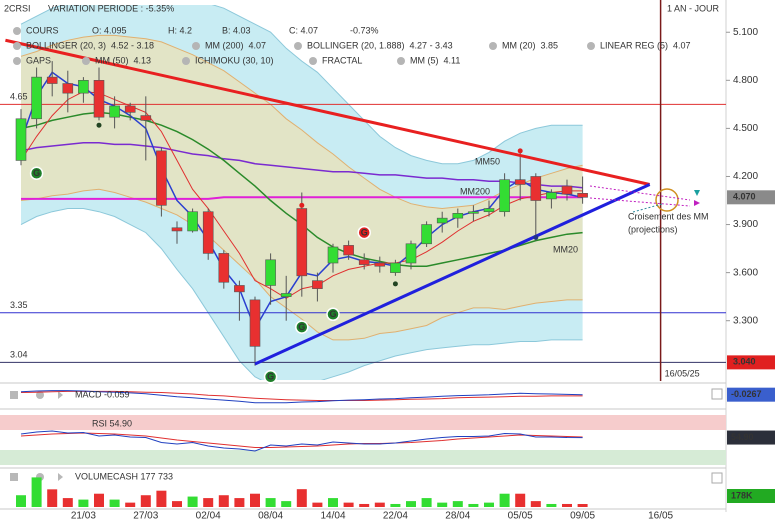 Image resolution: width=776 pixels, height=525 pixels. Describe the element at coordinates (224, 45) in the screenshot. I see `legend-label: MM (200)` at that location.